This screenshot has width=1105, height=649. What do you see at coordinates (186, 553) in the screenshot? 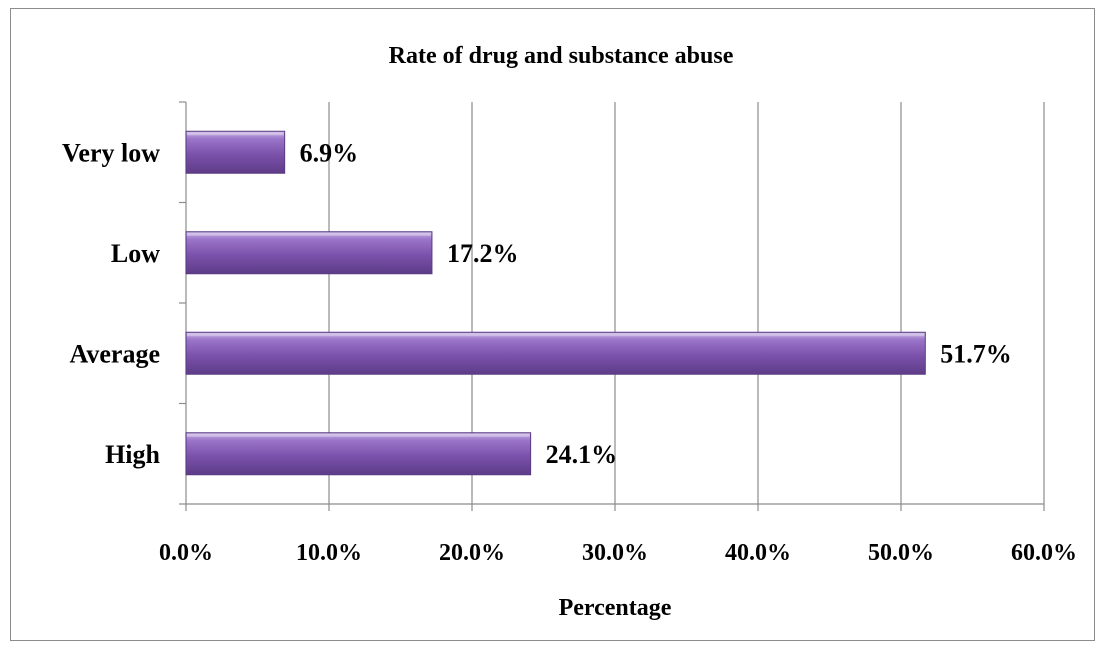
I see `x-tick-label: 0.0%` at bounding box center [186, 553].